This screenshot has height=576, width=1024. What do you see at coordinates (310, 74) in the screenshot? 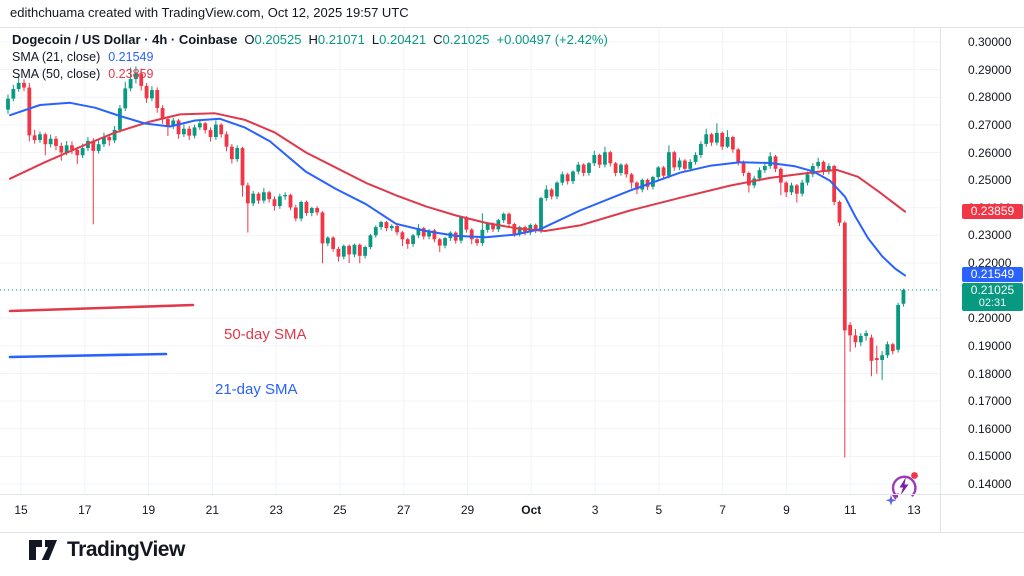
I see `sma50-legend-row: SMA (50, close) 0.23859` at bounding box center [310, 74].